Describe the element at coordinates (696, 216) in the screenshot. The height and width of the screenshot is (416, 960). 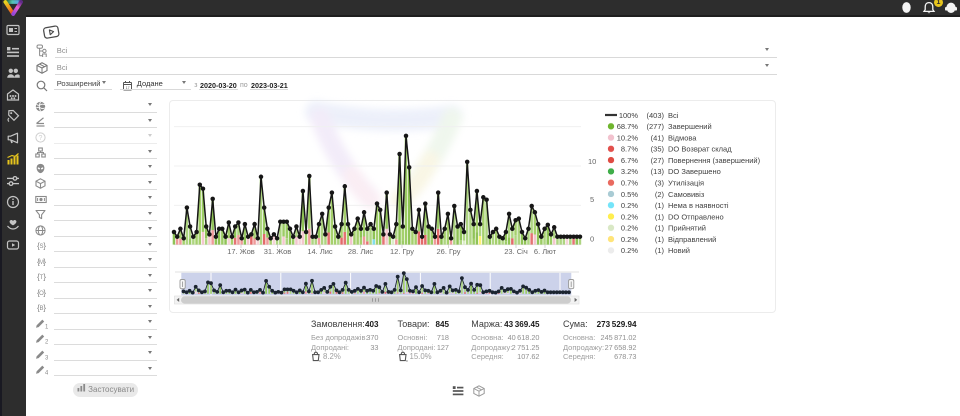
I see `svg-text: DO Отправлено` at that location.